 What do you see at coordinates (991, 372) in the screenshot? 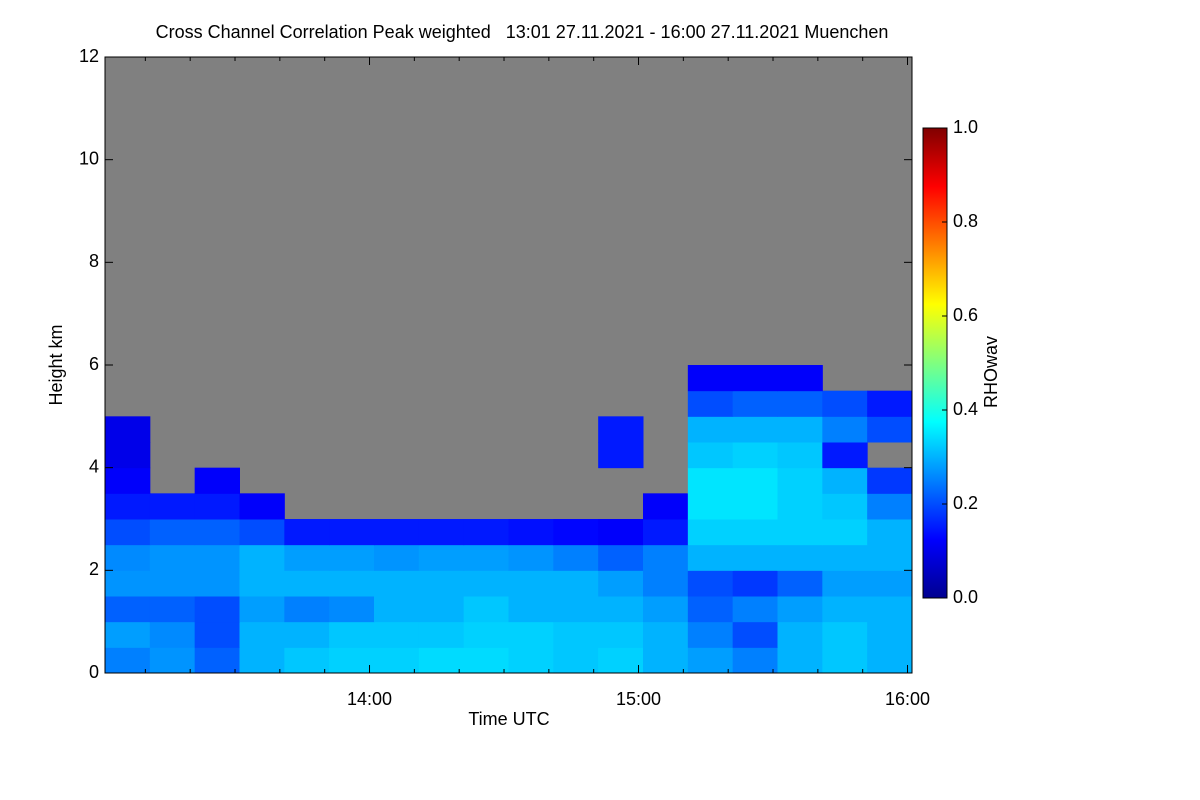
I see `colorbar-label: RHOwav` at bounding box center [991, 372].